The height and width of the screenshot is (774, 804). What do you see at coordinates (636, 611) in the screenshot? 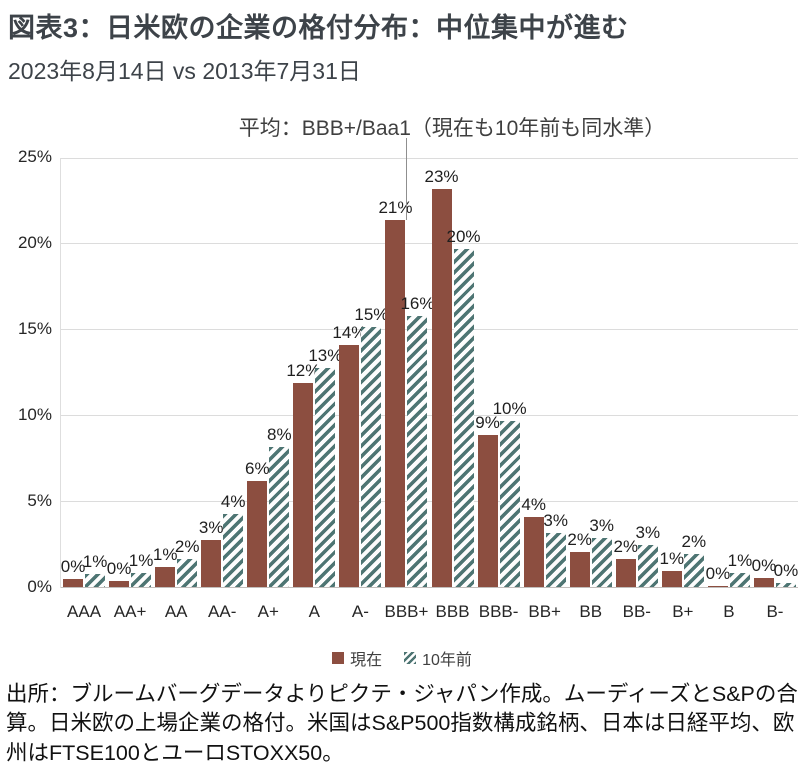
I see `x-axis-label-BB-: BB-` at bounding box center [636, 611].